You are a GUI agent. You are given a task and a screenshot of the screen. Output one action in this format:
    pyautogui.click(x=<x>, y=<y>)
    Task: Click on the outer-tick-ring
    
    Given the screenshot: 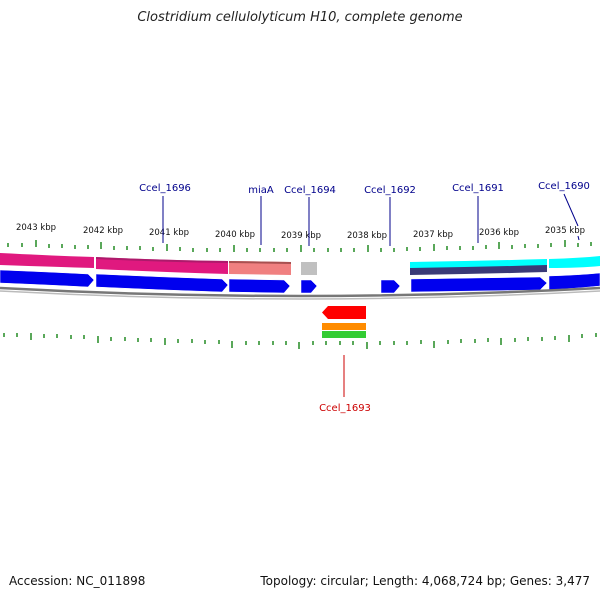 What is the action you would take?
    pyautogui.click(x=299, y=246)
    